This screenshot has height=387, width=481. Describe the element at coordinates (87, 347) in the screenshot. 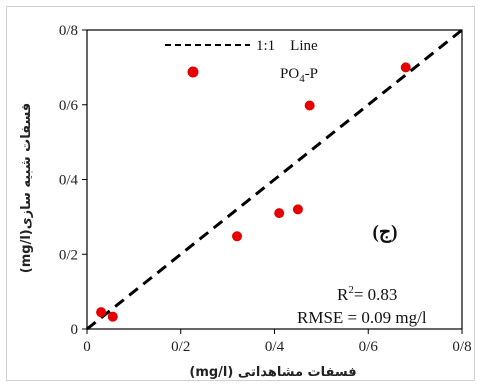

I see `x-tick-label: 0` at that location.